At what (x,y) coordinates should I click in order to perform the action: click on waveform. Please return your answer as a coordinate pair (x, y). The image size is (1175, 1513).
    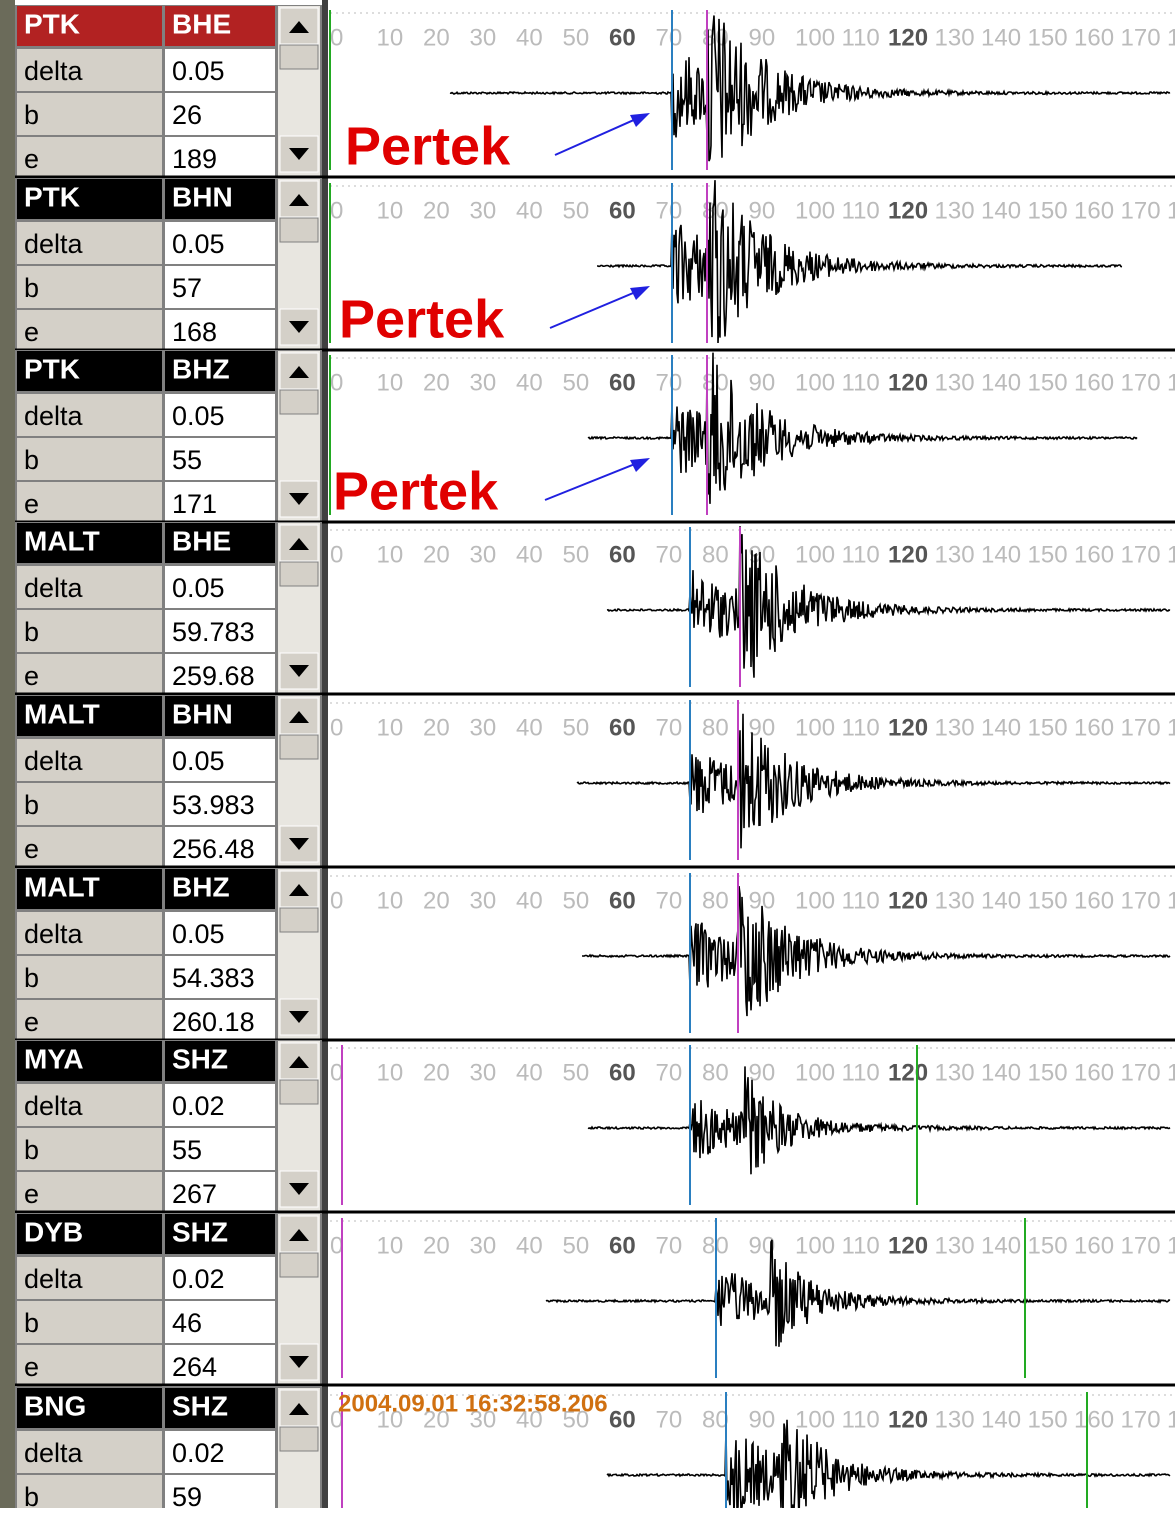
    Looking at the image, I should click on (810, 88).